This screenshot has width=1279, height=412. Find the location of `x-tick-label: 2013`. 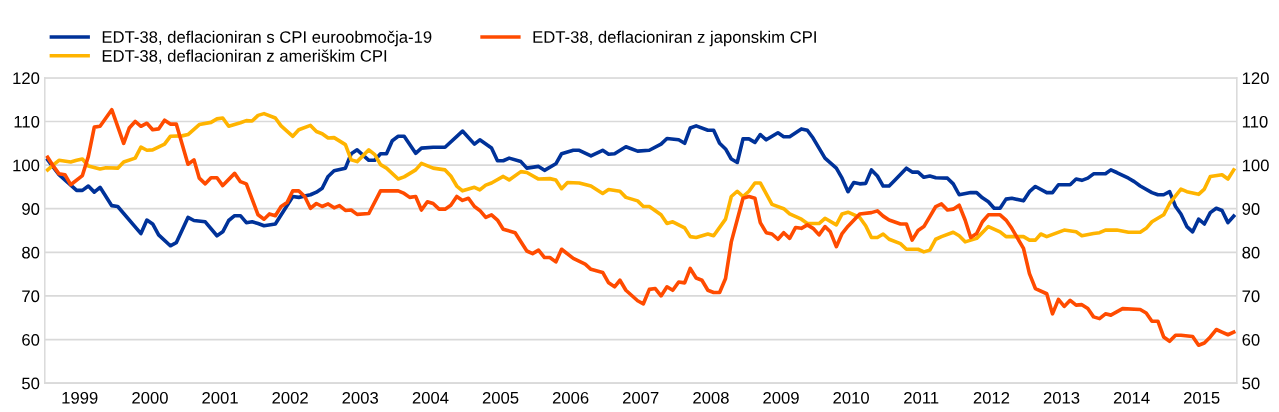

x-tick-label: 2013 is located at coordinates (1061, 397).